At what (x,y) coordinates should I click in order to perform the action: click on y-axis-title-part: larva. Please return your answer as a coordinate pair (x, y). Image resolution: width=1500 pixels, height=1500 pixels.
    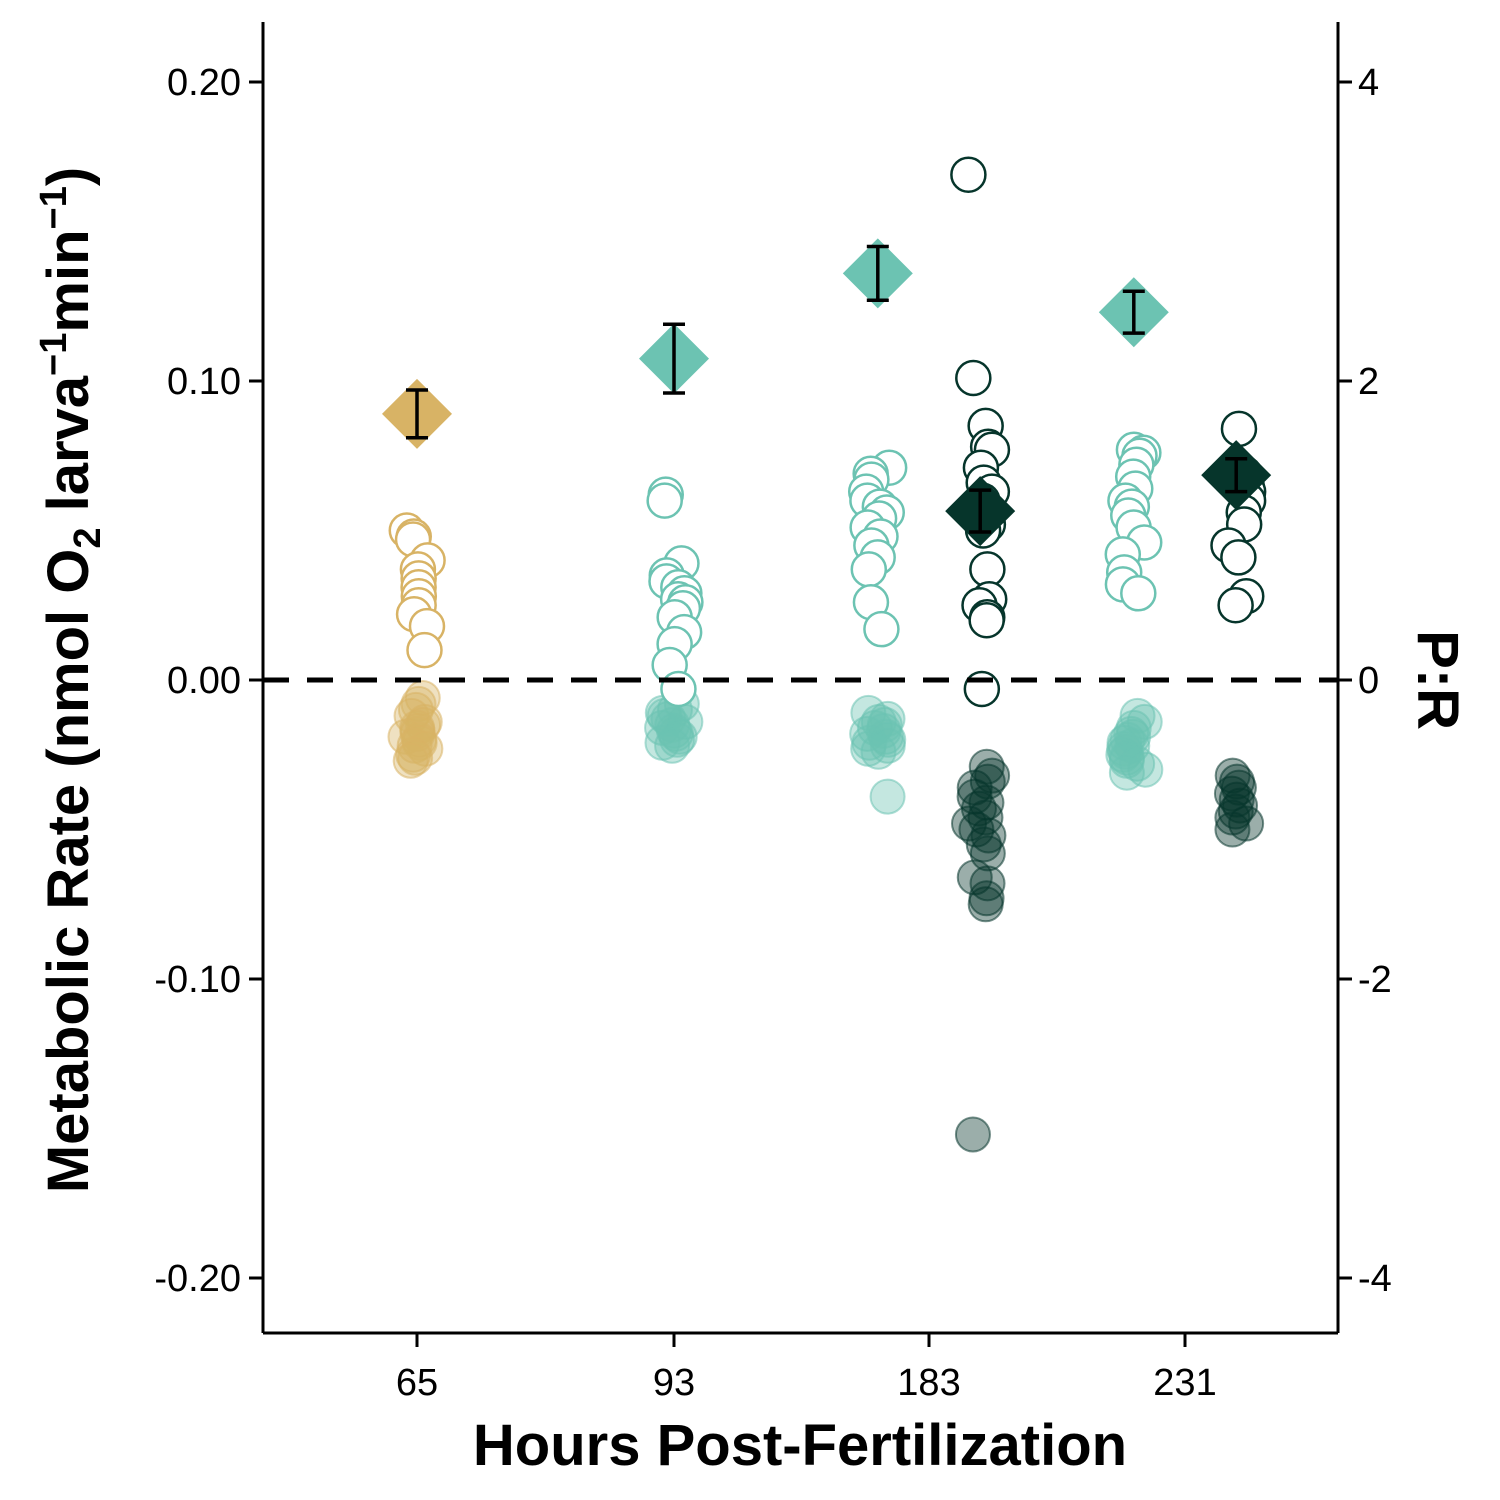
    Looking at the image, I should click on (68, 451).